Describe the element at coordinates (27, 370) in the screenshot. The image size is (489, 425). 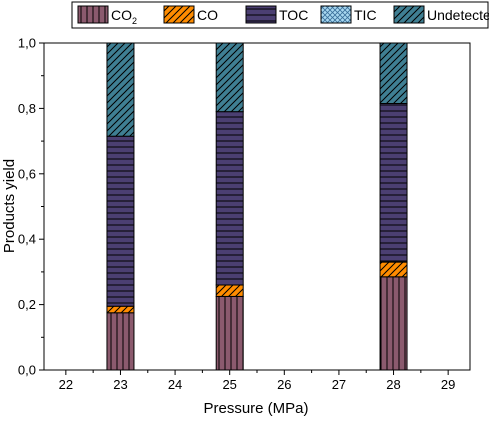
I see `y-tick-label: 0,0` at that location.